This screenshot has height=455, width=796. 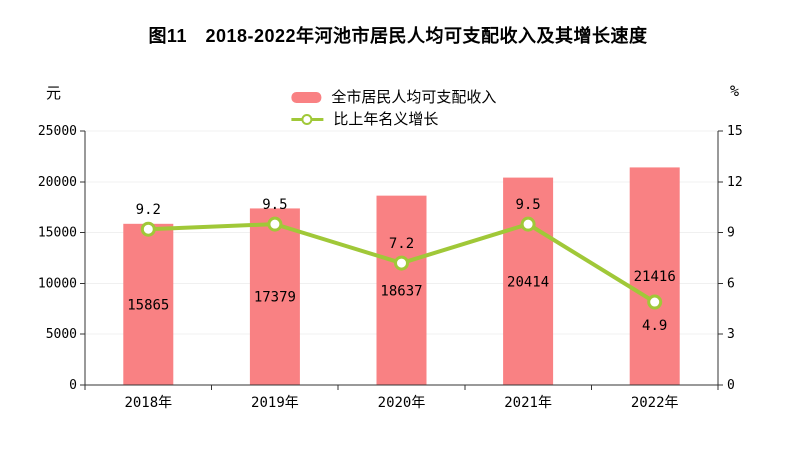 I want to click on bar-2022年, so click(x=654, y=276).